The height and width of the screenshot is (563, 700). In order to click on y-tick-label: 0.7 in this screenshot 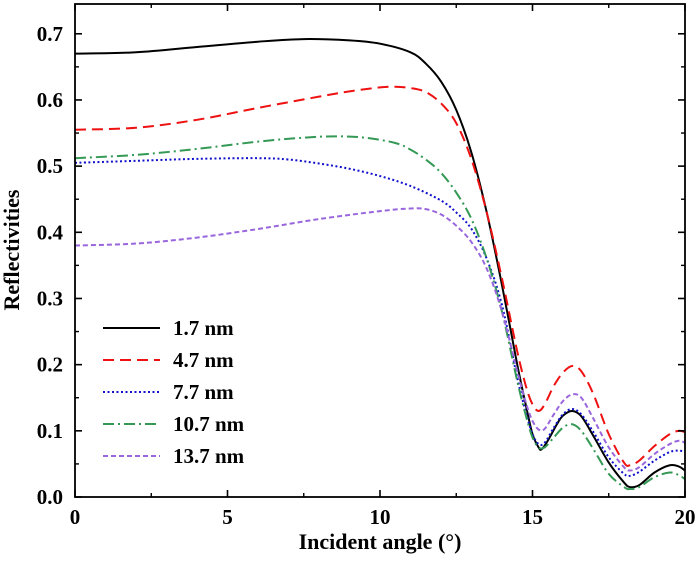, I will do `click(50, 34)`.